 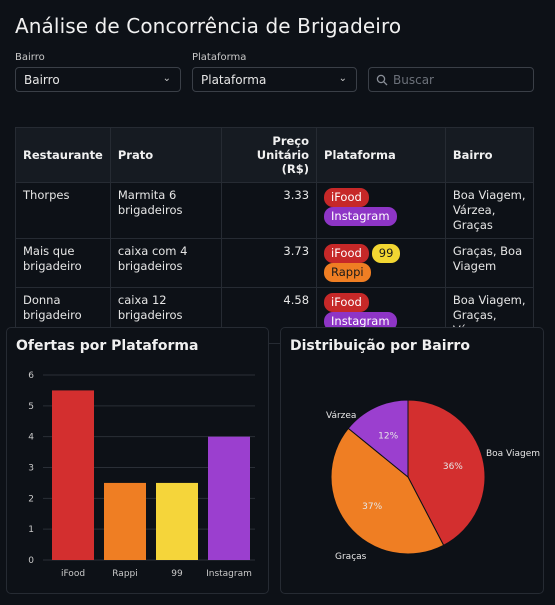 What do you see at coordinates (372, 507) in the screenshot?
I see `pie-percent-label: 37%` at bounding box center [372, 507].